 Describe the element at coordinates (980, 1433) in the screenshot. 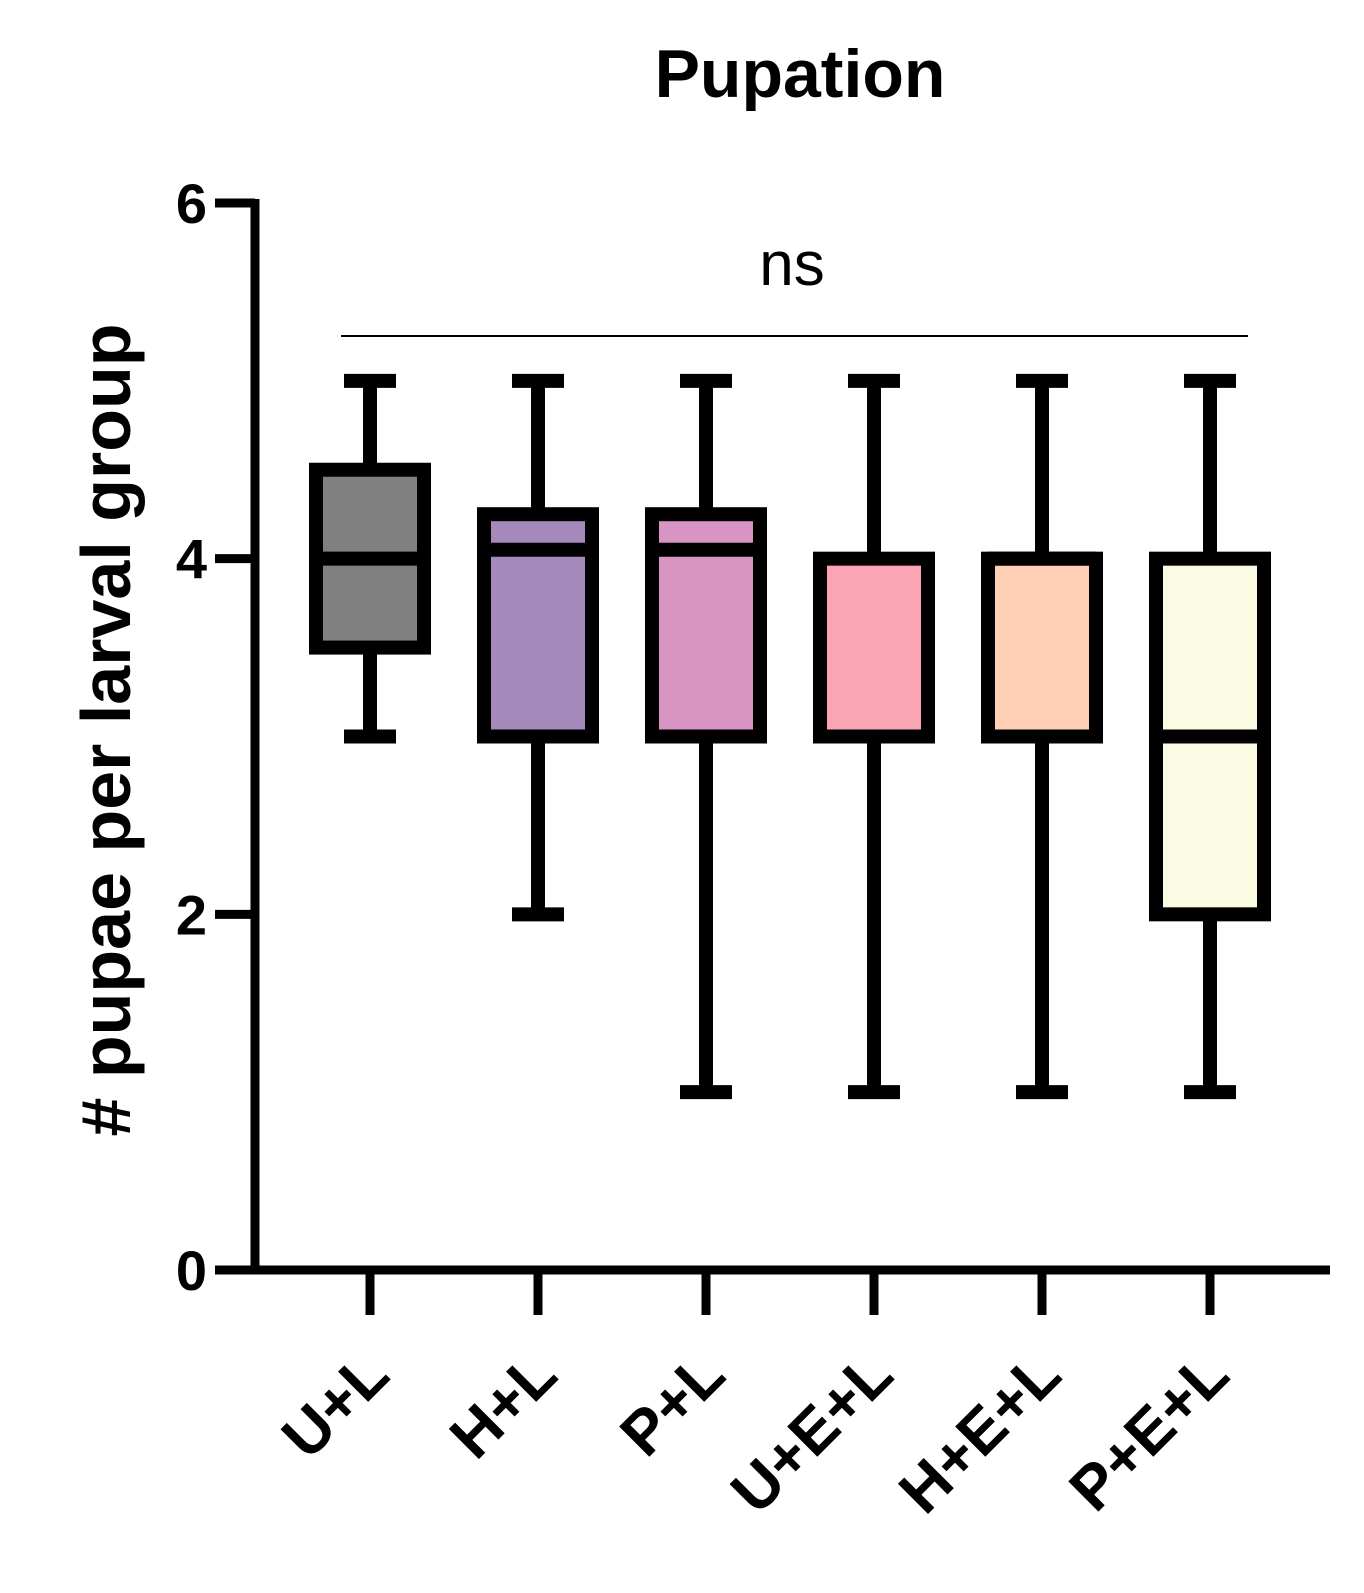

I see `x-tick-label: H+E+L` at that location.